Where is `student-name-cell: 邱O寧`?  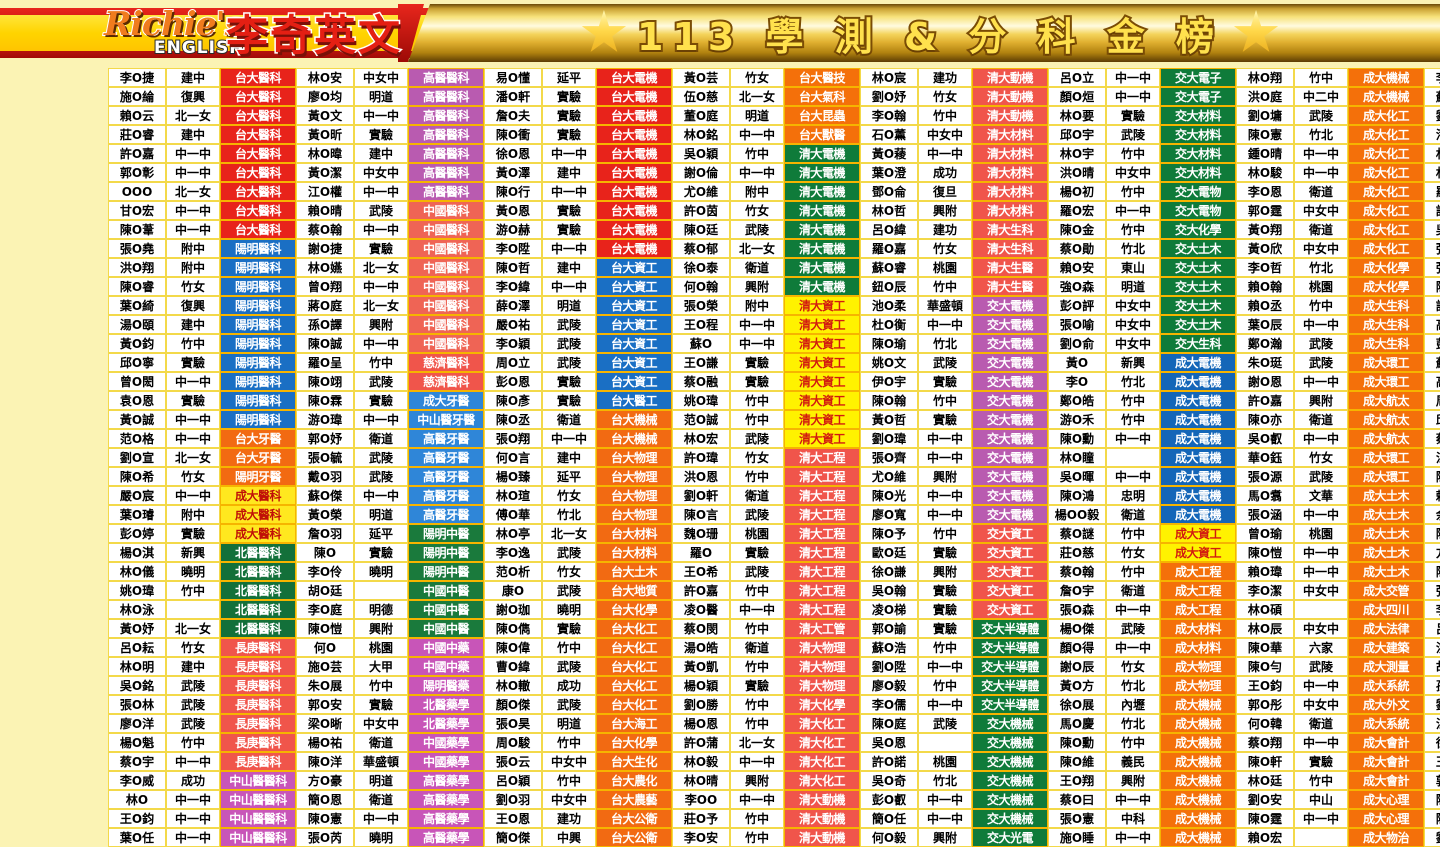 student-name-cell: 邱O寧 is located at coordinates (137, 362).